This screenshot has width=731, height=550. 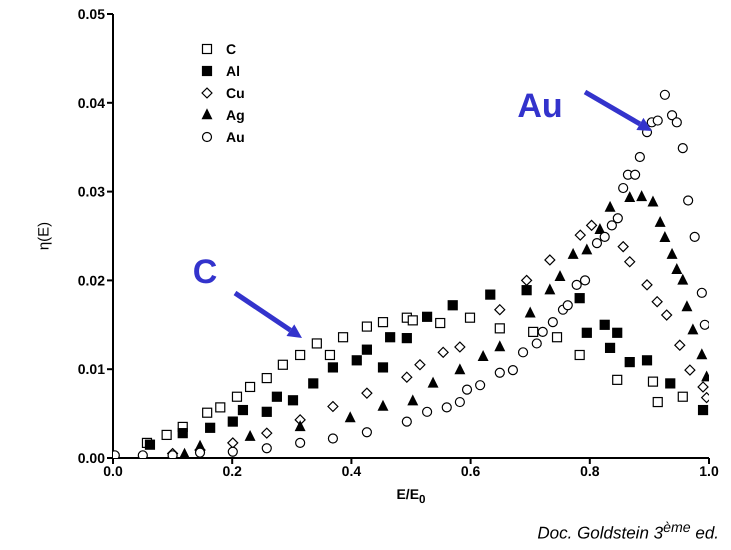 I want to click on x-tick-label: 0.0, so click(x=113, y=470).